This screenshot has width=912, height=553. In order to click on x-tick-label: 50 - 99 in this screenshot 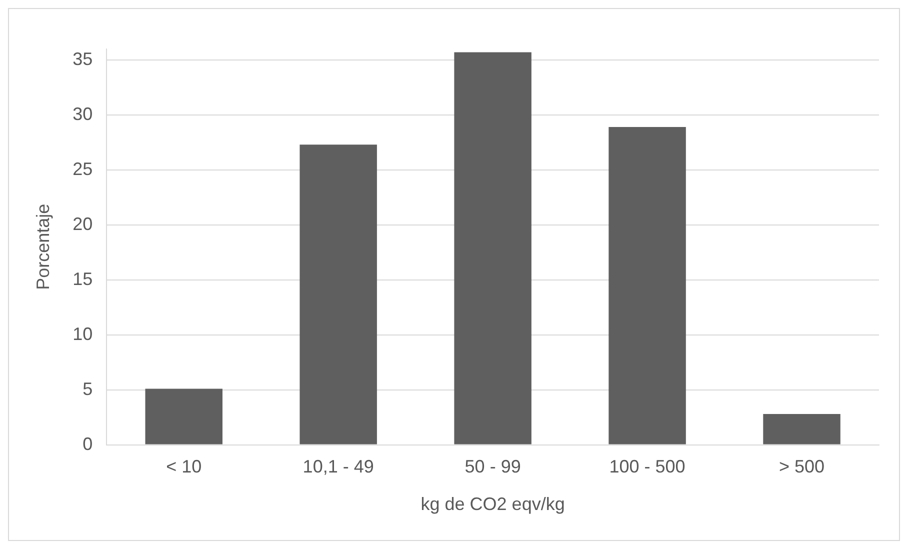, I will do `click(492, 466)`.